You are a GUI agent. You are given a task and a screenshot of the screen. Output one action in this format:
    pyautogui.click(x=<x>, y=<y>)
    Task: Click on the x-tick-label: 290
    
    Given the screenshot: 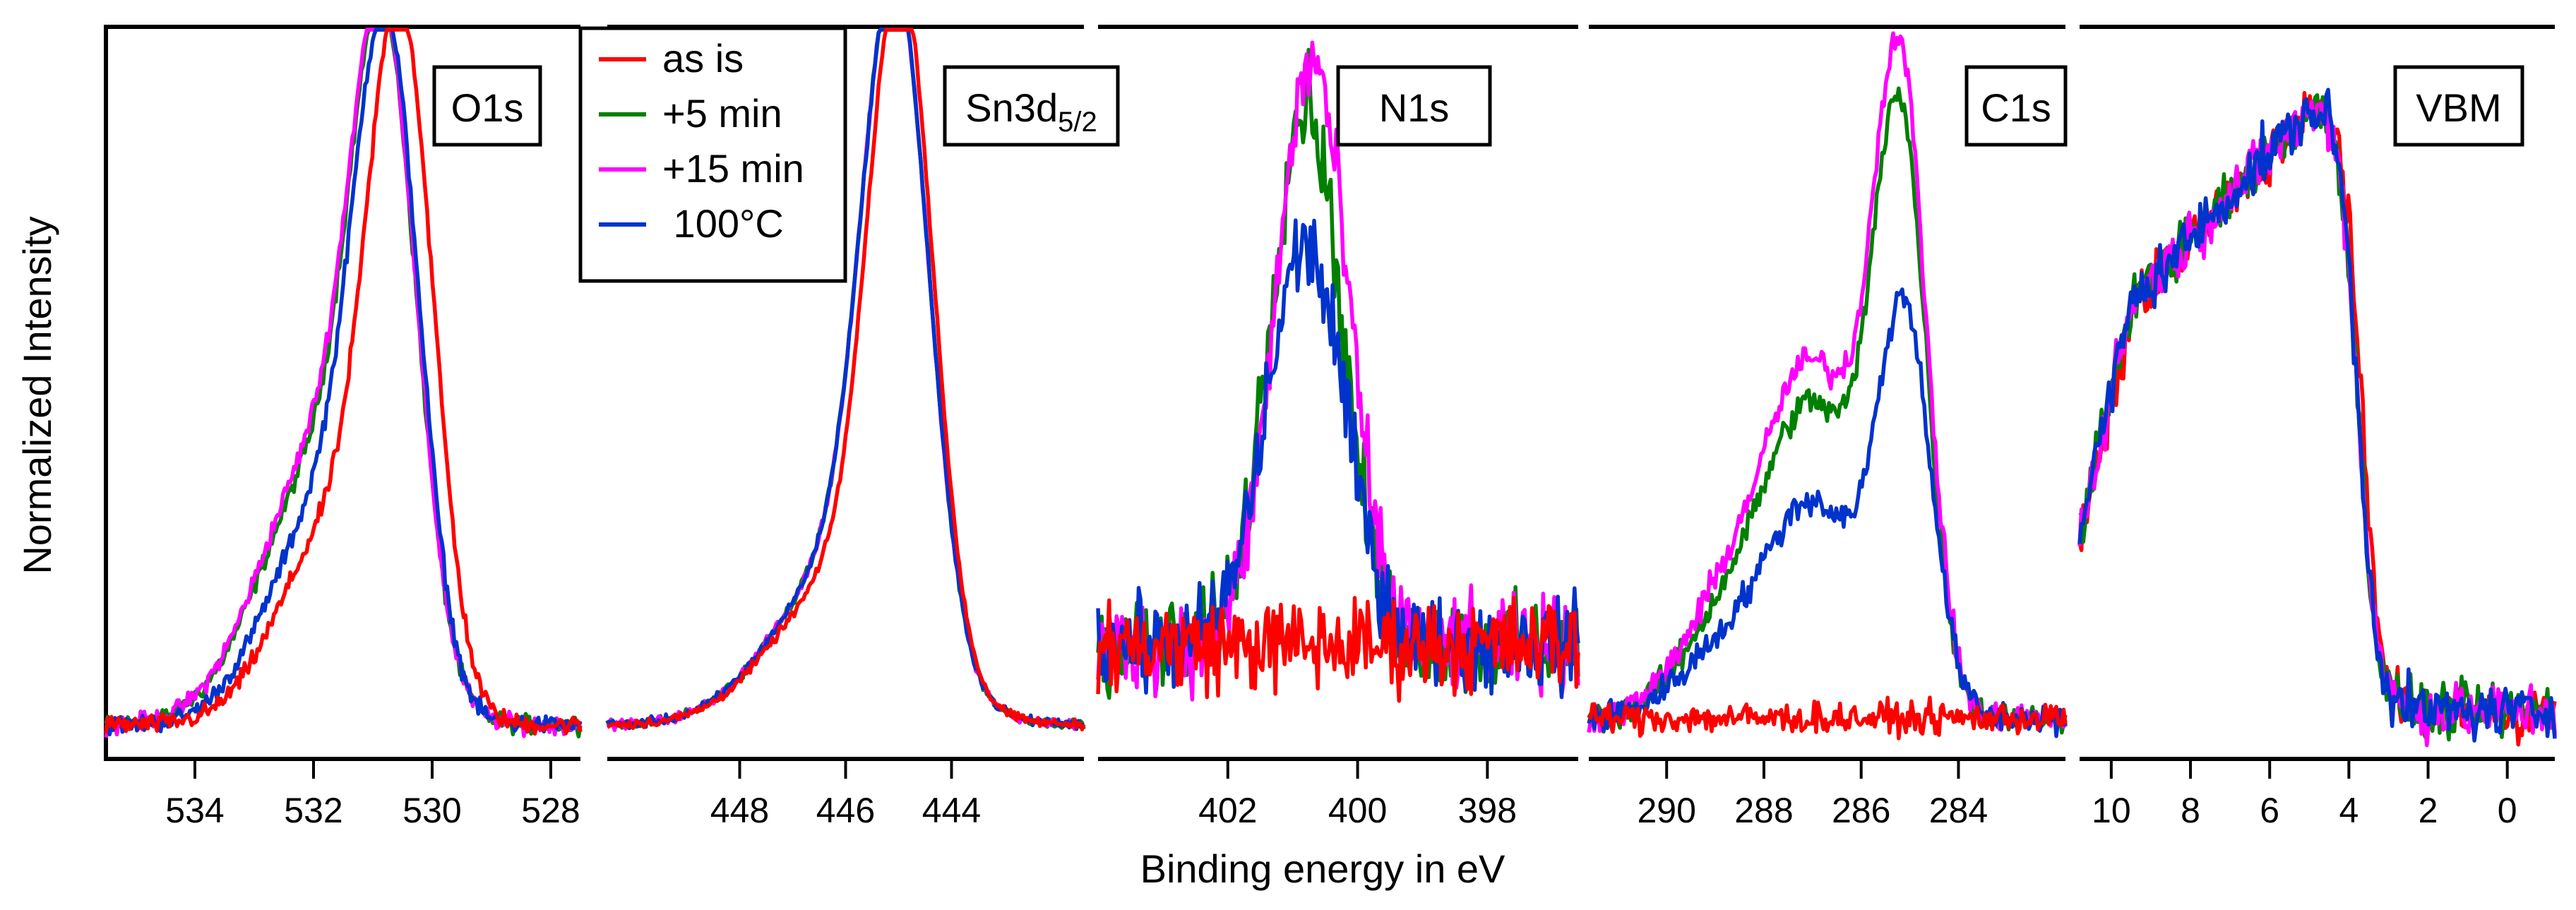 What is the action you would take?
    pyautogui.click(x=1666, y=810)
    